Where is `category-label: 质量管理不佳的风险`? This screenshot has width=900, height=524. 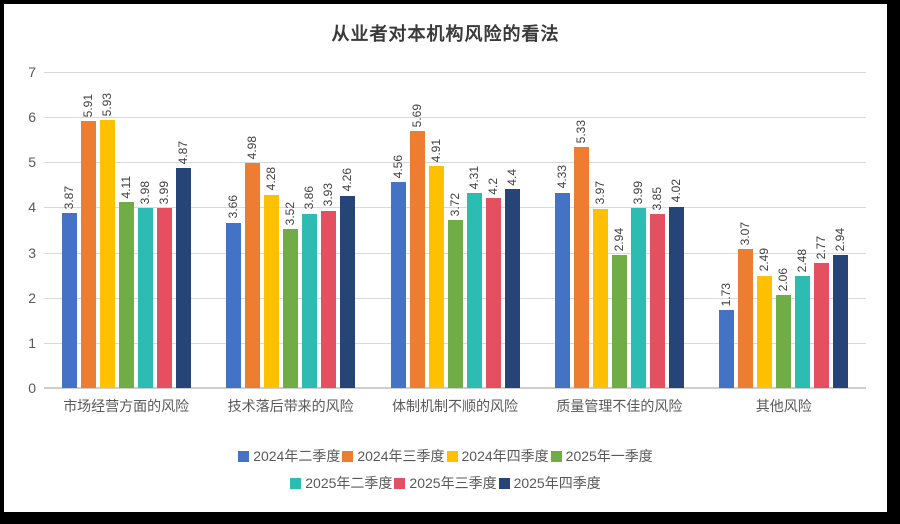 category-label: 质量管理不佳的风险 is located at coordinates (619, 406).